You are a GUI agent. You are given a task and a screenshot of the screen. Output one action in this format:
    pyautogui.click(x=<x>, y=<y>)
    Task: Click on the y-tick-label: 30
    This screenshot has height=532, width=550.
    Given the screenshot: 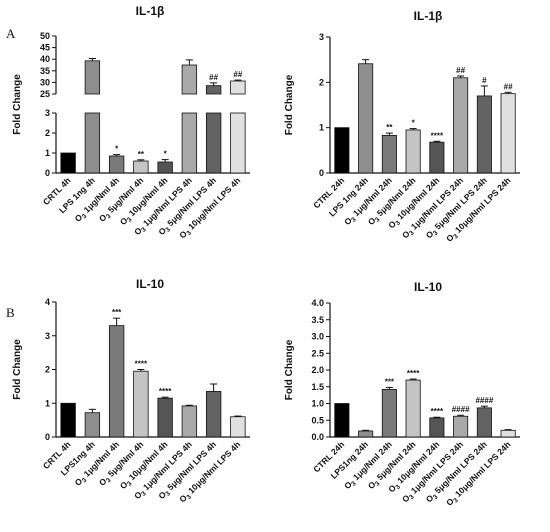 What is the action you would take?
    pyautogui.click(x=45, y=82)
    